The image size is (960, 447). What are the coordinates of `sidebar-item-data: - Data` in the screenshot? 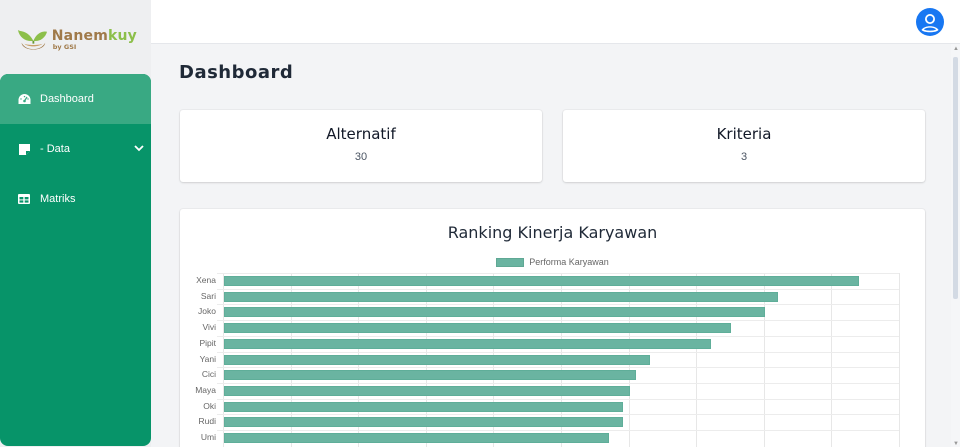 It's located at (75, 149).